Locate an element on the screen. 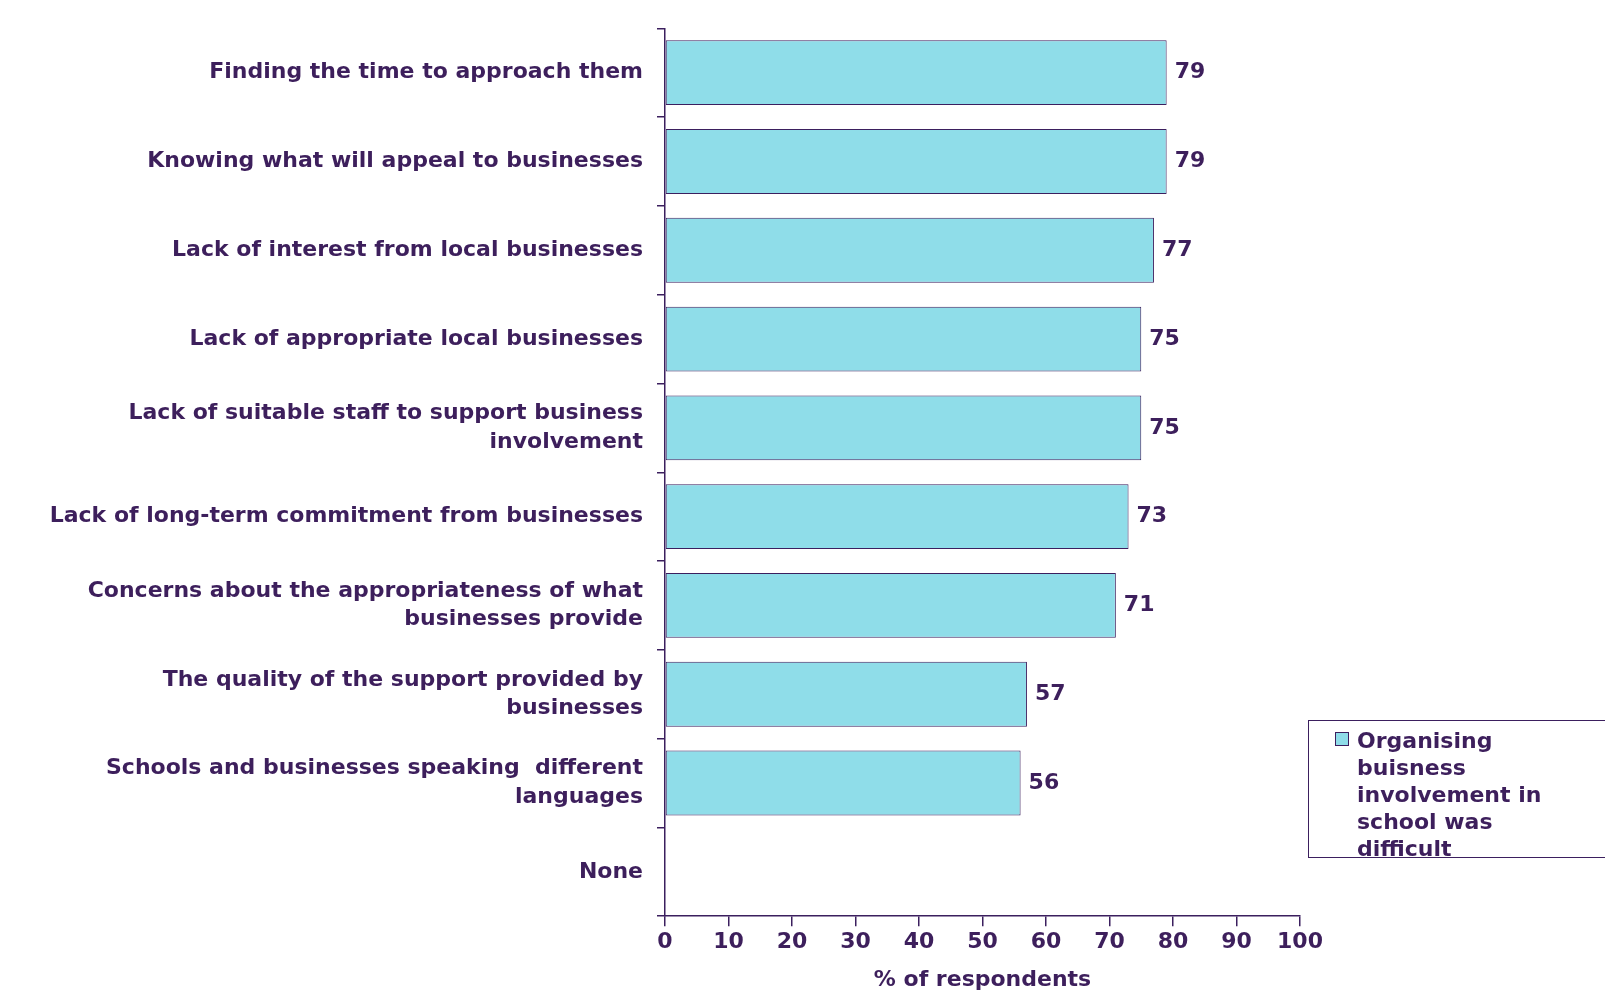  y-tick-label: Lack of suitable staff to support business involvement is located at coordinates (386, 426).